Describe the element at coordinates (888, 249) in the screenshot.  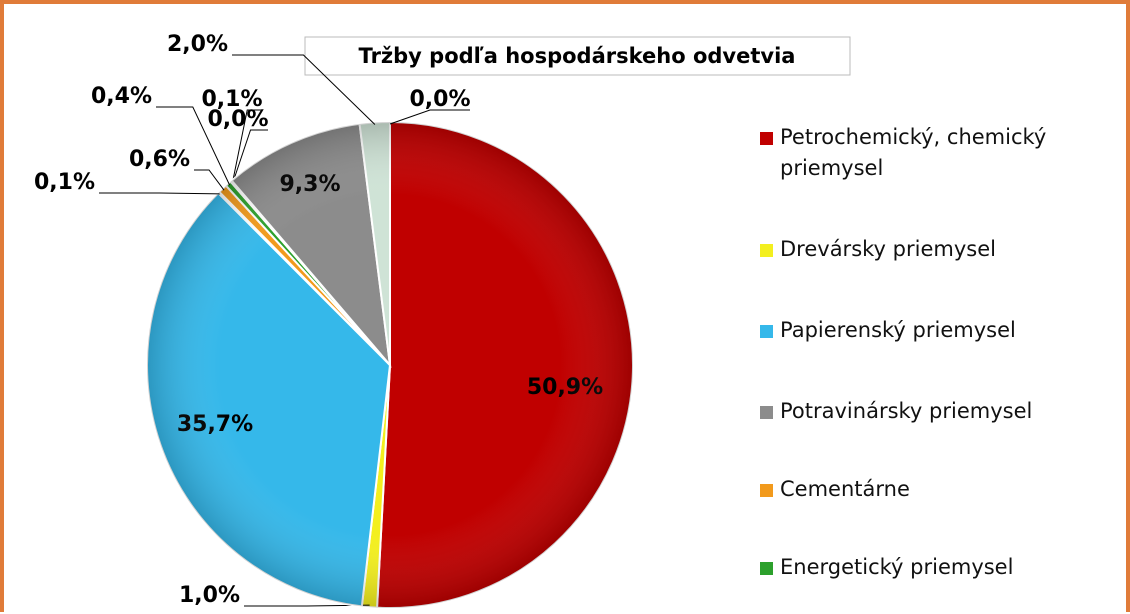
I see `legend-label: Drevársky priemysel` at that location.